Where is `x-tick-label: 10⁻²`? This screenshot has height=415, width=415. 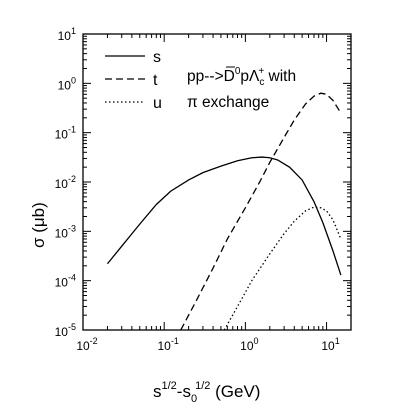
x-tick-label: 10⁻² is located at coordinates (86, 344).